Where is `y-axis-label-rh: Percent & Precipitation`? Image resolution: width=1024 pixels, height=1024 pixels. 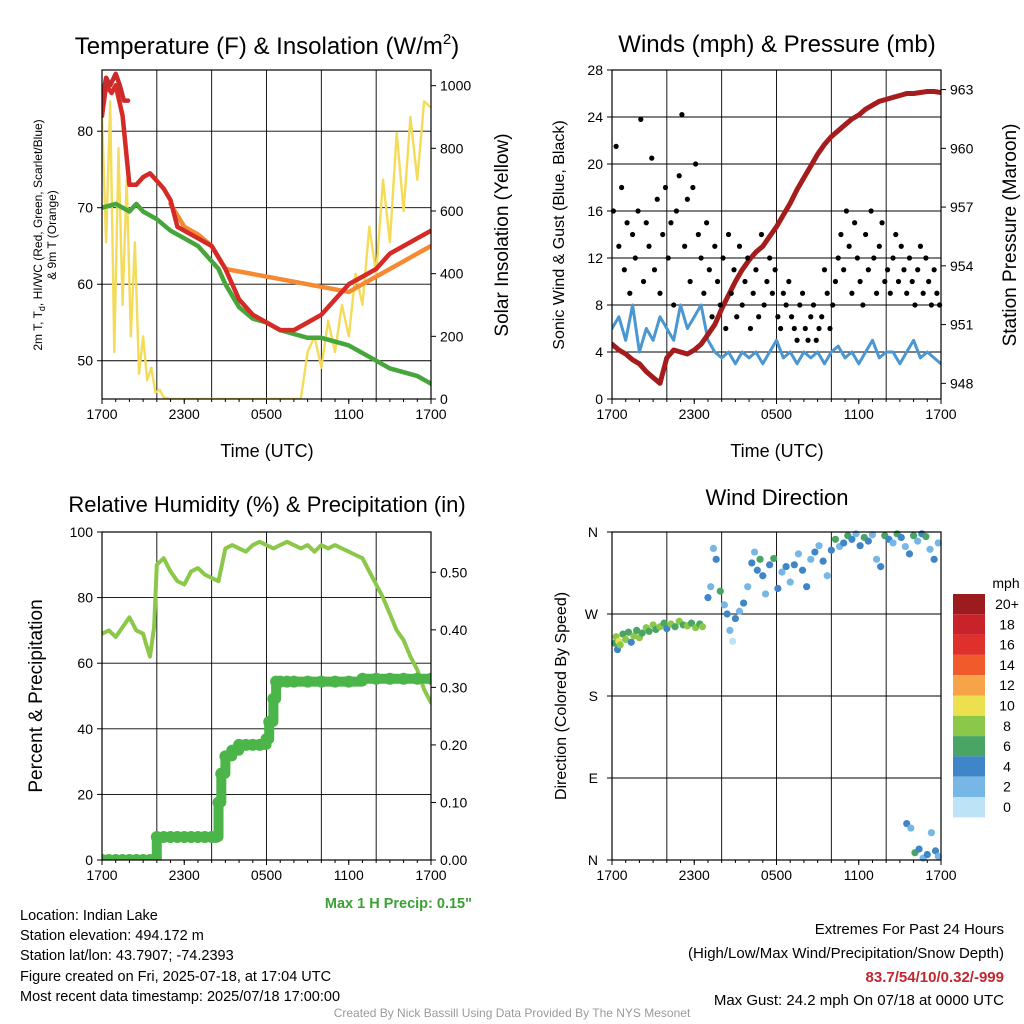
y-axis-label-rh: Percent & Precipitation is located at coordinates (36, 695).